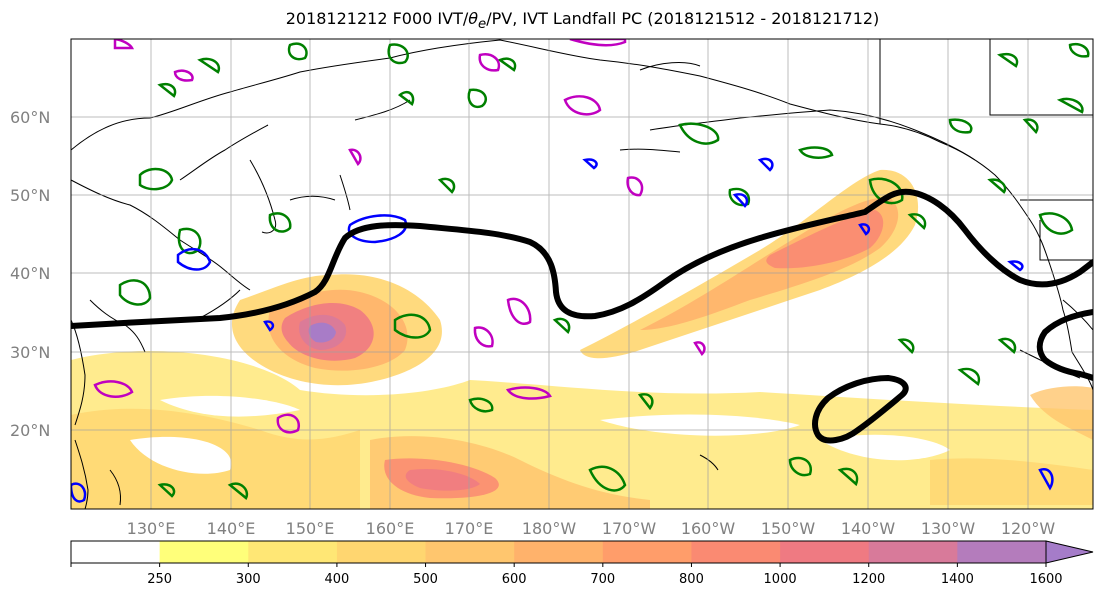 The image size is (1105, 603). What do you see at coordinates (310, 528) in the screenshot?
I see `lon-label: 150°E` at bounding box center [310, 528].